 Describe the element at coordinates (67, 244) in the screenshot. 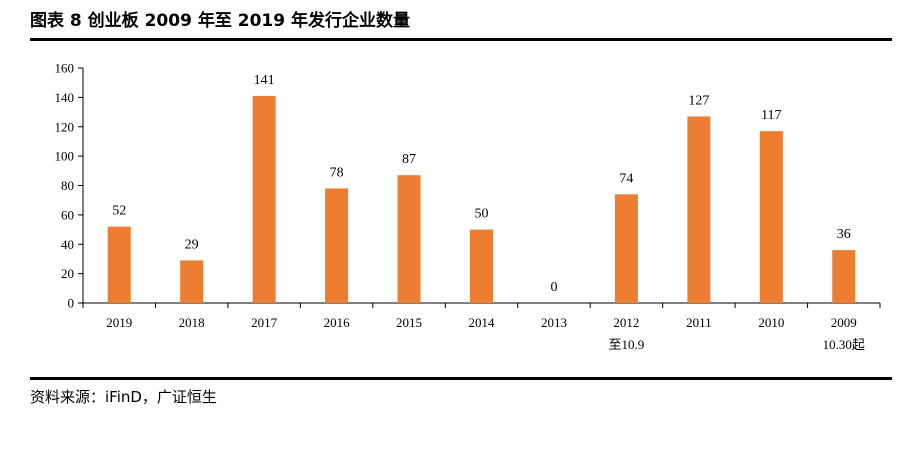

I see `y-tick-label: 40` at that location.